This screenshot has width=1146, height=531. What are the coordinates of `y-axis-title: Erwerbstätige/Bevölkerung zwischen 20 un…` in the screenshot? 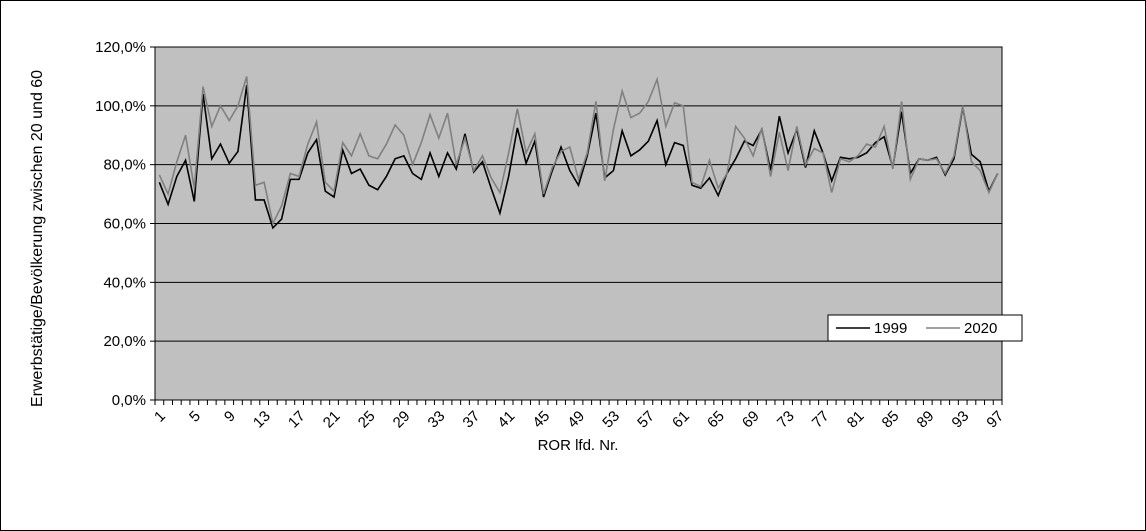 It's located at (37, 238).